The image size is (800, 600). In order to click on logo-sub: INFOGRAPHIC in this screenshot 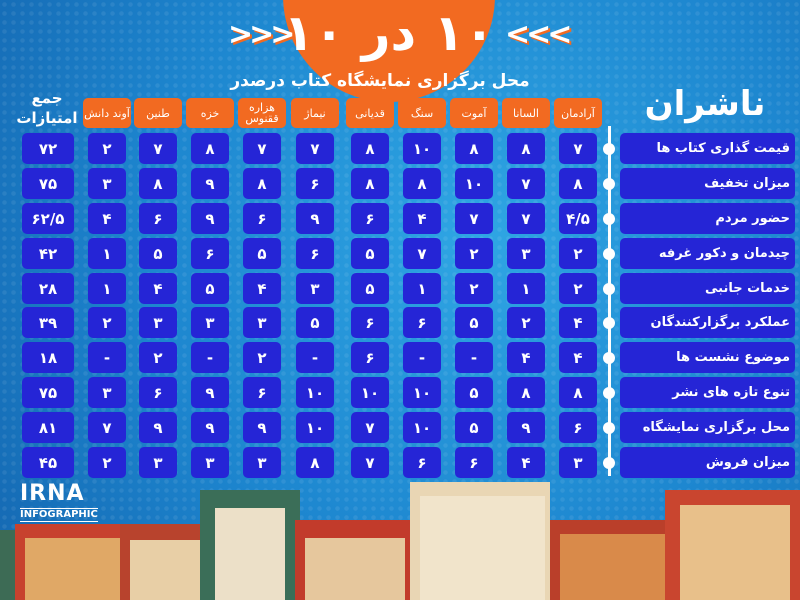, I will do `click(59, 515)`.